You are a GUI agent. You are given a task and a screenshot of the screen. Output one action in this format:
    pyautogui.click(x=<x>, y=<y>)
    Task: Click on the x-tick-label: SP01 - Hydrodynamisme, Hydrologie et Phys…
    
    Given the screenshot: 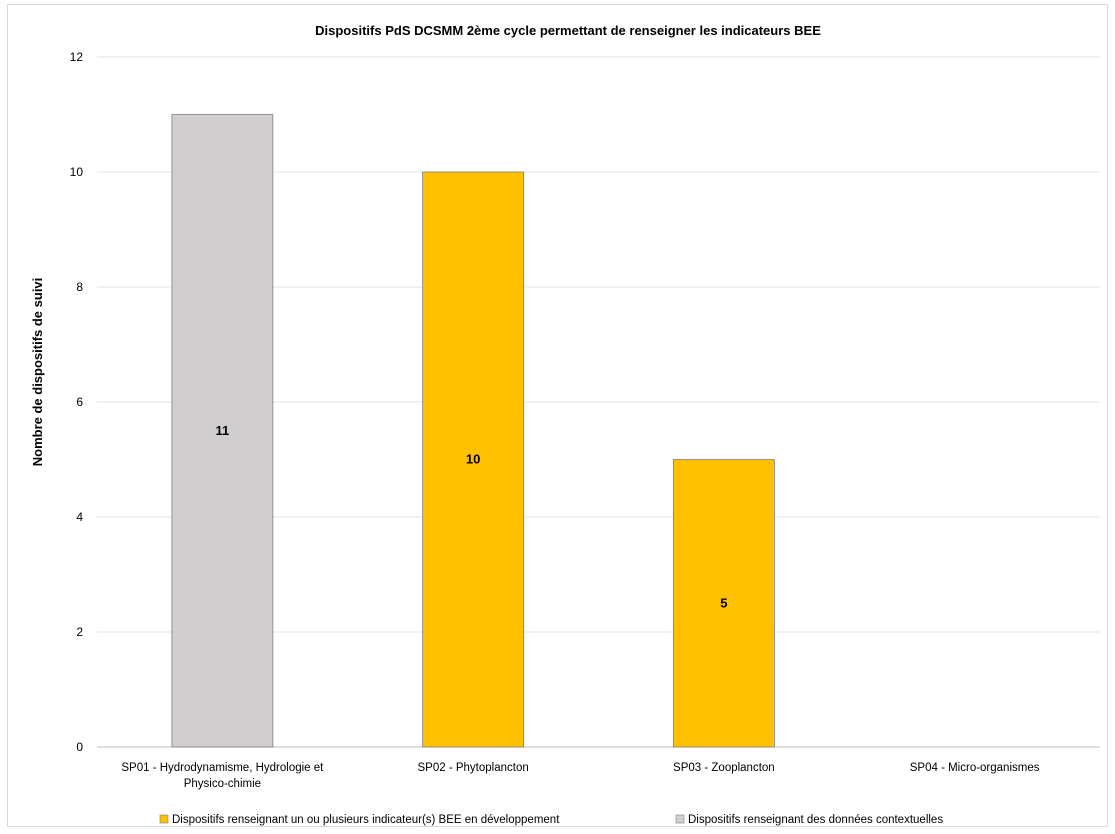 What is the action you would take?
    pyautogui.click(x=222, y=776)
    